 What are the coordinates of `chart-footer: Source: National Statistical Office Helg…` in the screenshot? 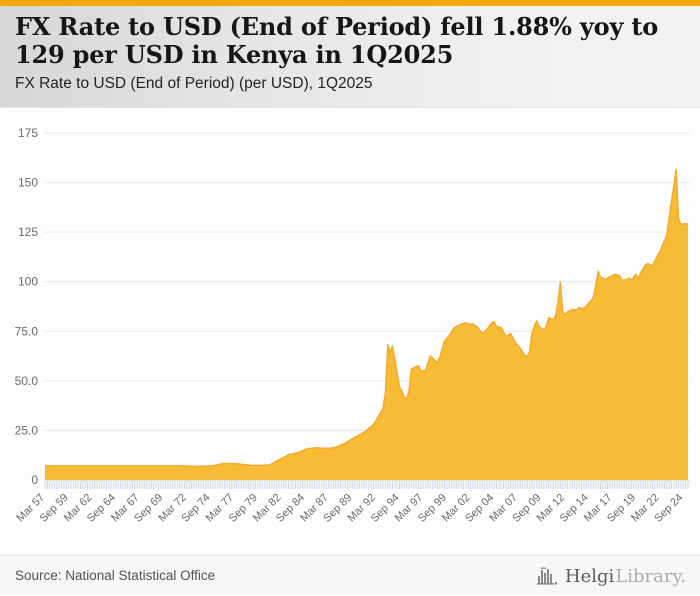 It's located at (350, 575).